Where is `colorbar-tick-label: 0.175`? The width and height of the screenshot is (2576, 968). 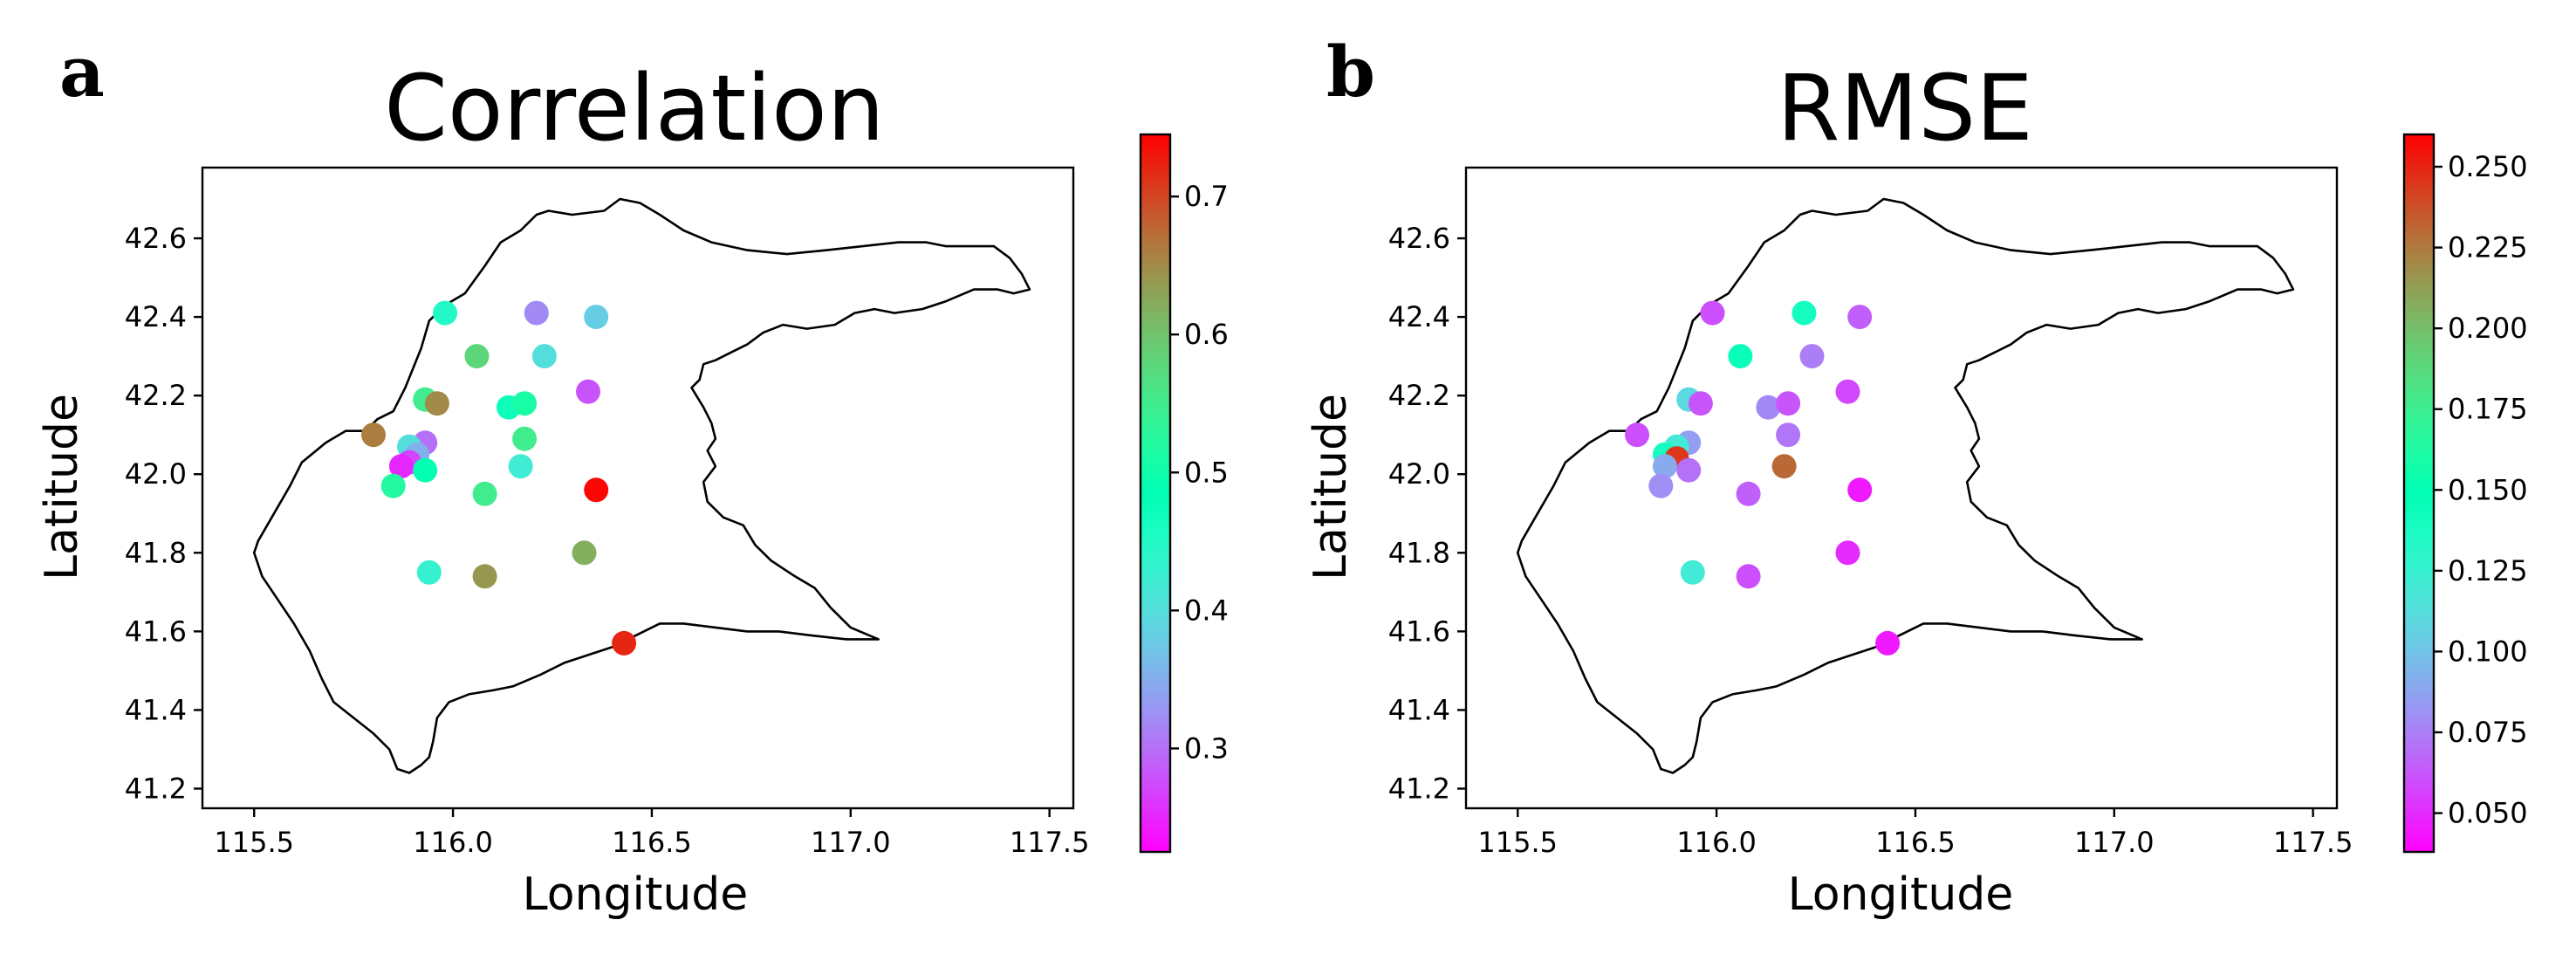 colorbar-tick-label: 0.175 is located at coordinates (2488, 409).